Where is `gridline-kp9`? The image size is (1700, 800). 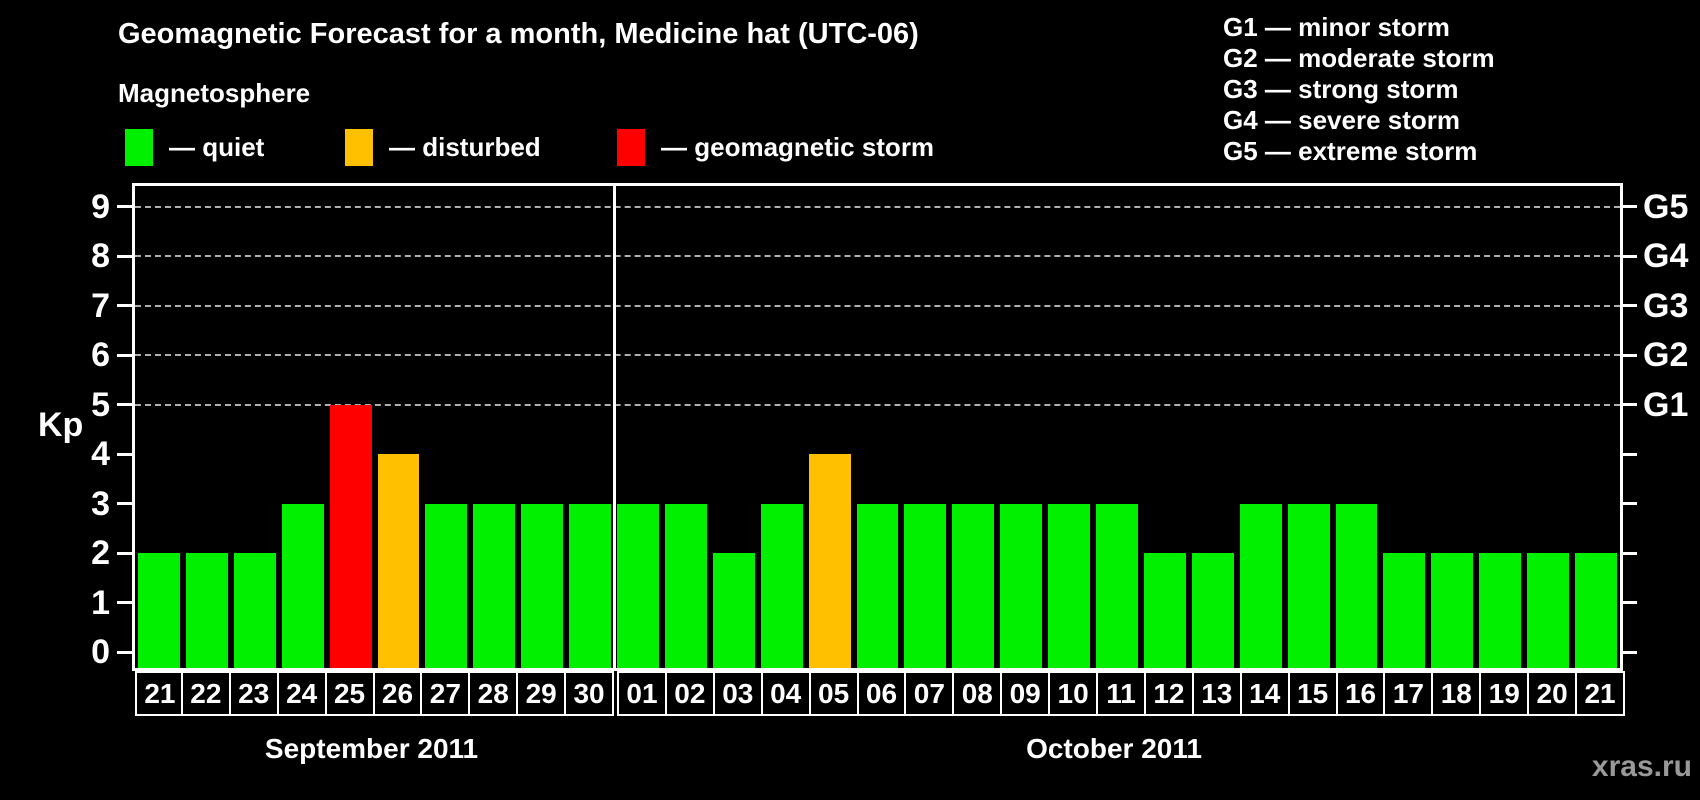 gridline-kp9 is located at coordinates (877, 206).